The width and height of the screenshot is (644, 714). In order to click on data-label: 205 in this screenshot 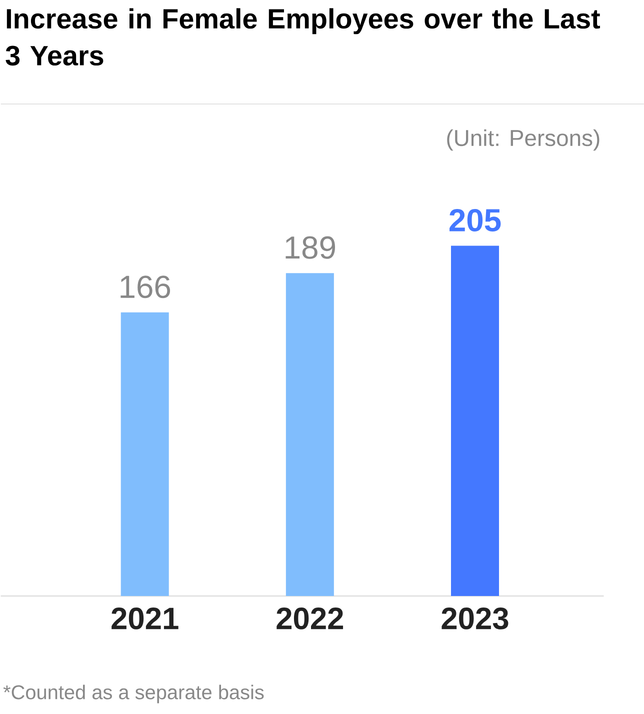, I will do `click(475, 220)`.